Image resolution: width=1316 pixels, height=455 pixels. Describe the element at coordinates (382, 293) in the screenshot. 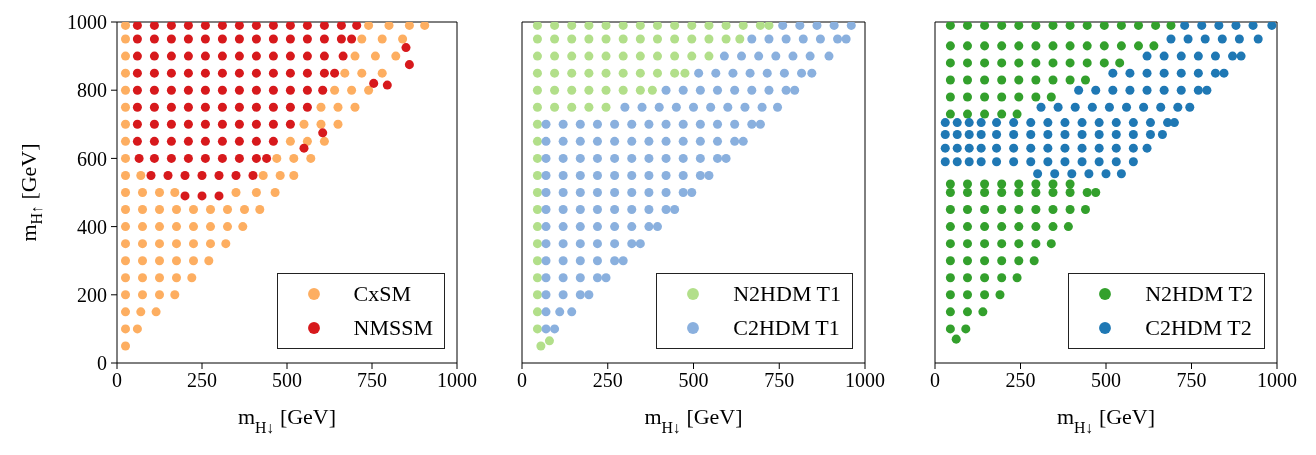

I see `legend-label: CxSM` at that location.